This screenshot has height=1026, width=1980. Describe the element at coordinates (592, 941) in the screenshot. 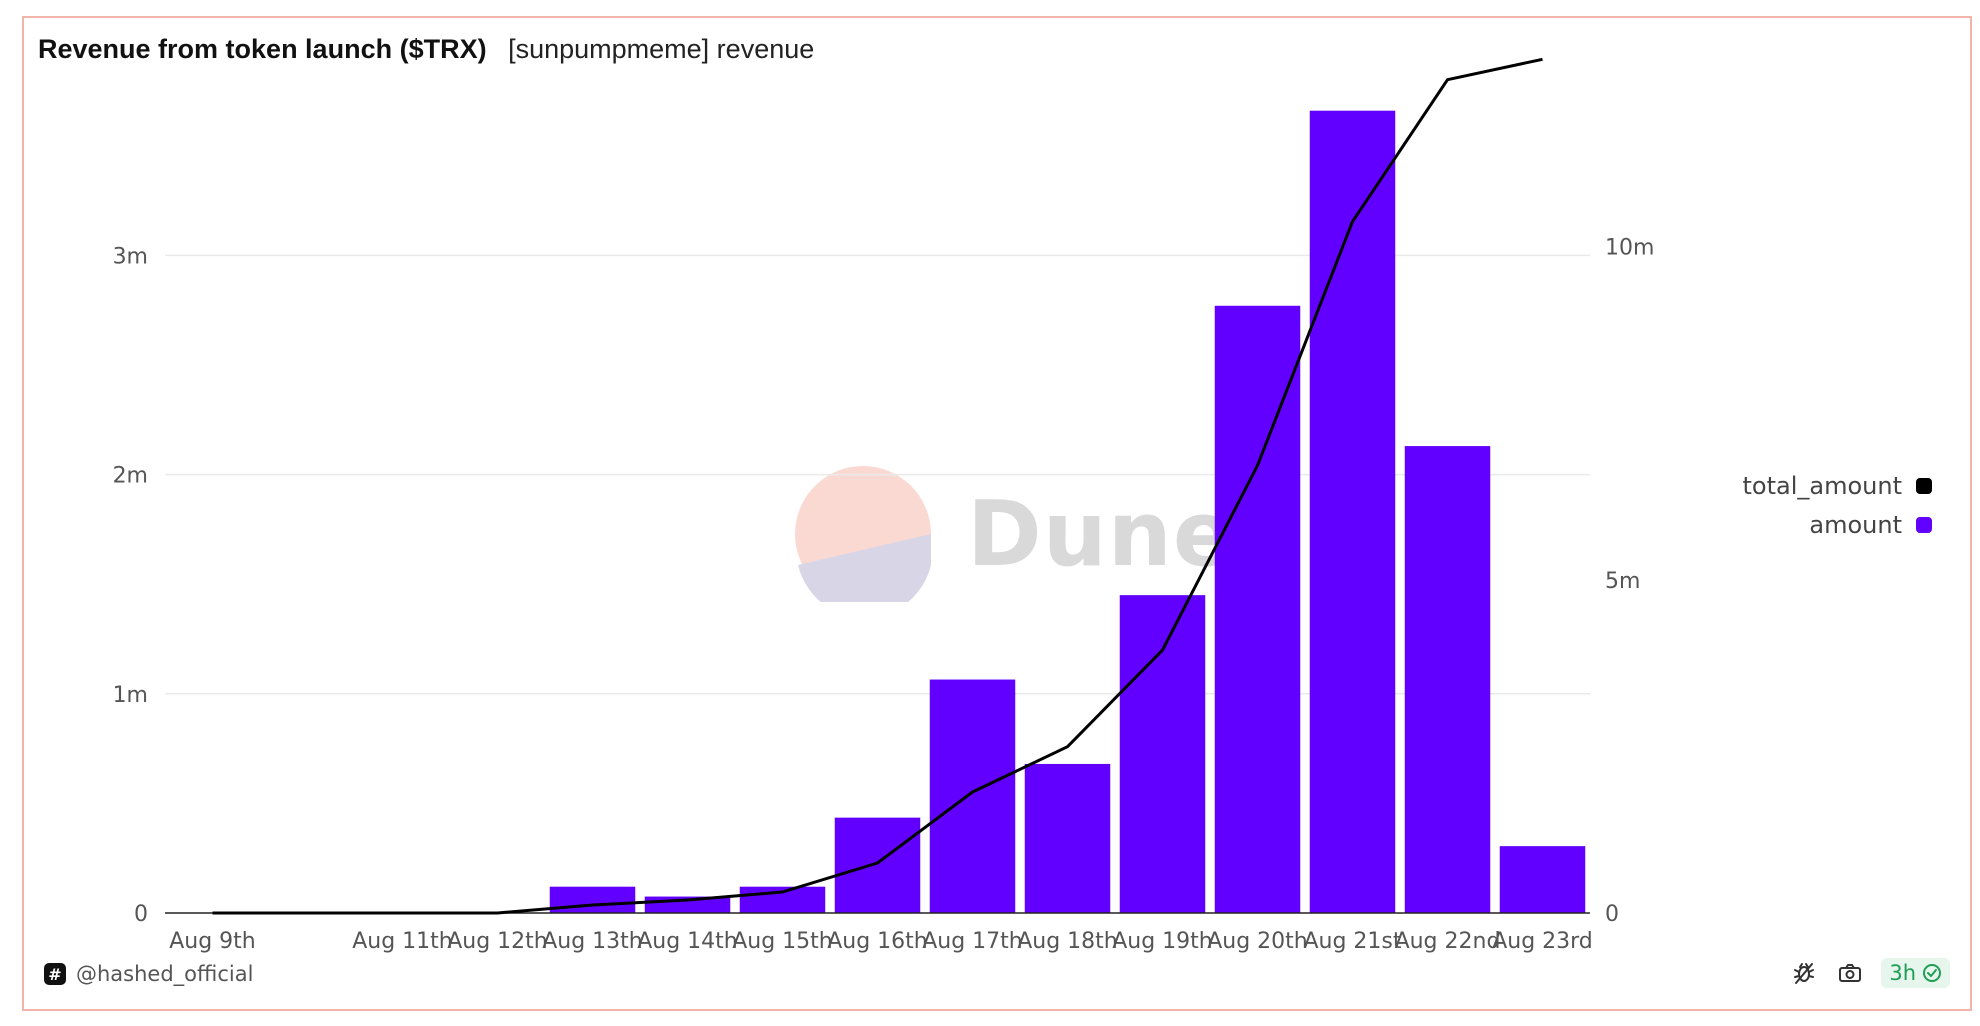

I see `x-tick-label: Aug 13th` at that location.